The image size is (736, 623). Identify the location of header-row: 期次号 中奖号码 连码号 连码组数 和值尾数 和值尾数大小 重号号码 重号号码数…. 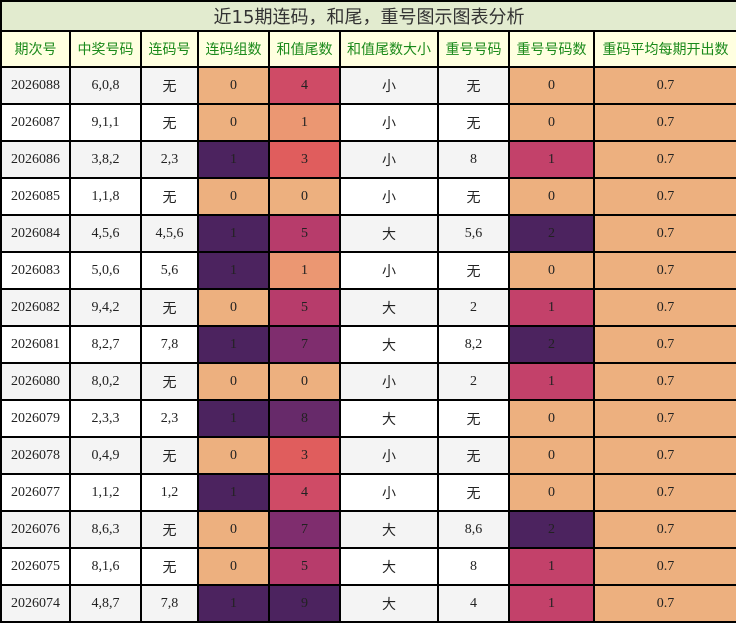
(368, 49).